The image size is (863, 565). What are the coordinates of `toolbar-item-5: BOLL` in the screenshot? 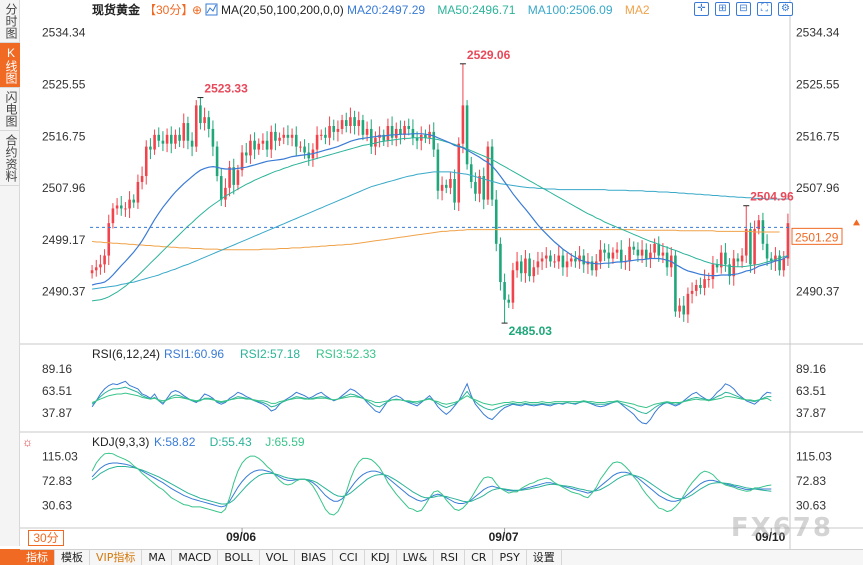 It's located at (239, 557).